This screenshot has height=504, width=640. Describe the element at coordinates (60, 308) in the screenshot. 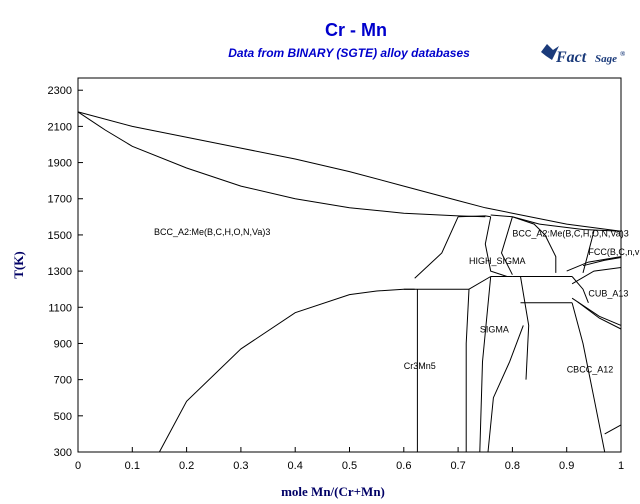

I see `y-tick-label: 1100` at that location.